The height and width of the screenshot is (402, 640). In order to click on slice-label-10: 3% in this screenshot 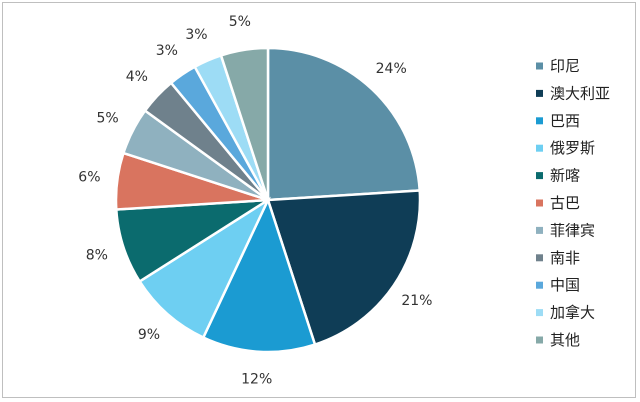, I will do `click(196, 35)`.